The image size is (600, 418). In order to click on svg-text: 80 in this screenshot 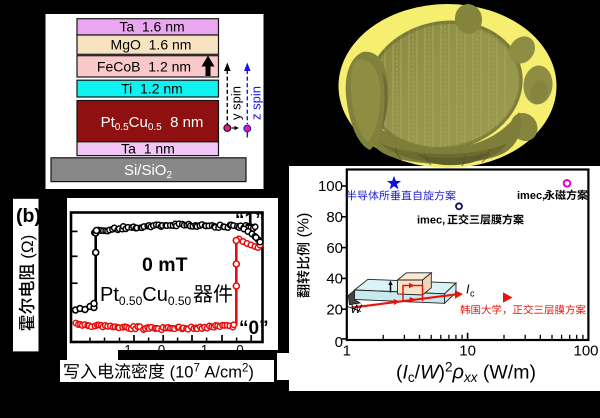, I will do `click(334, 217)`.